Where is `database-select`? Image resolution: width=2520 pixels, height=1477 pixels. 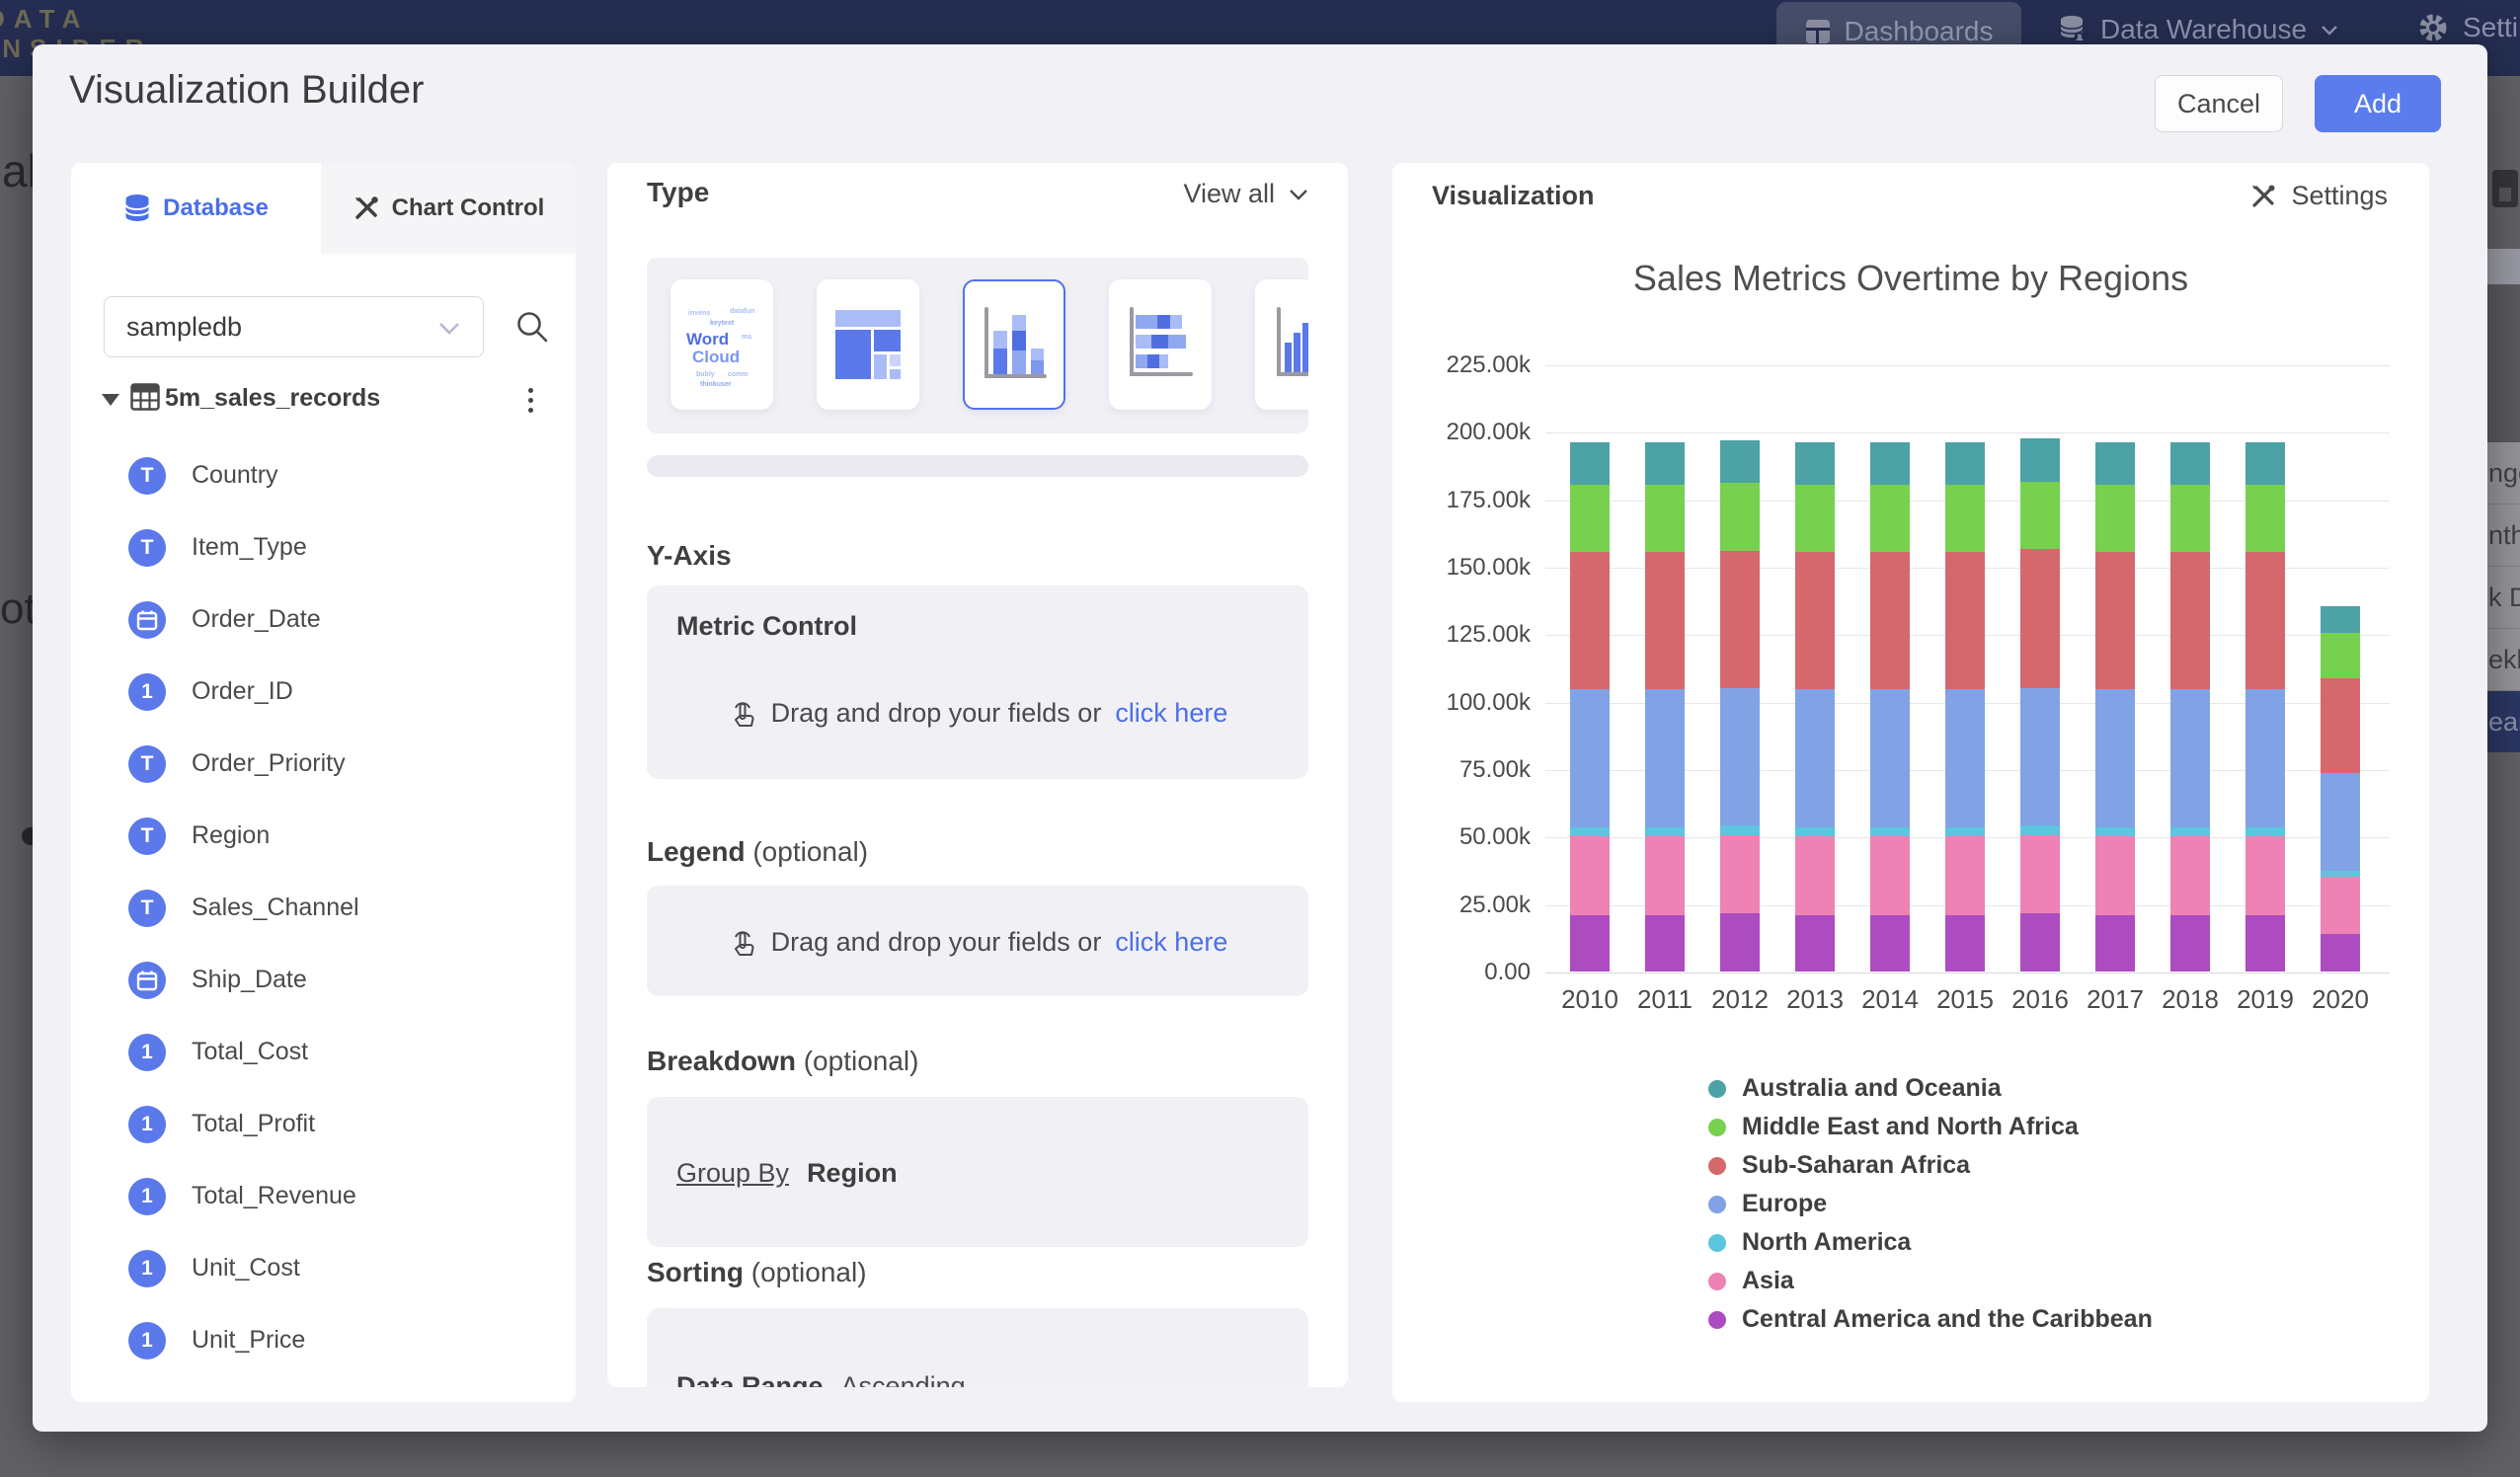
database-select is located at coordinates (294, 326).